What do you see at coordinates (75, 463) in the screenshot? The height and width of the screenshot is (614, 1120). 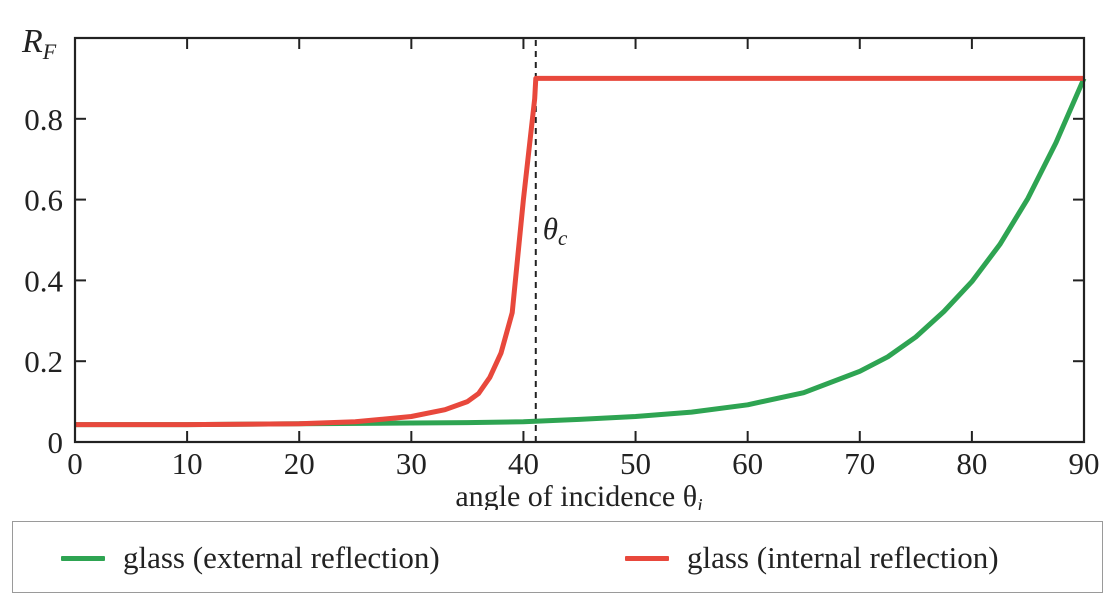 I see `x-tick-label: 0` at bounding box center [75, 463].